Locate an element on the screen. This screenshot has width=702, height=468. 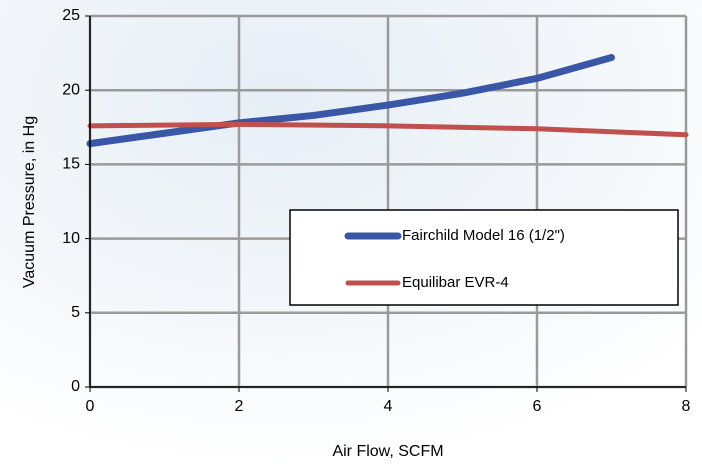
x-tick-label: 4 is located at coordinates (388, 406).